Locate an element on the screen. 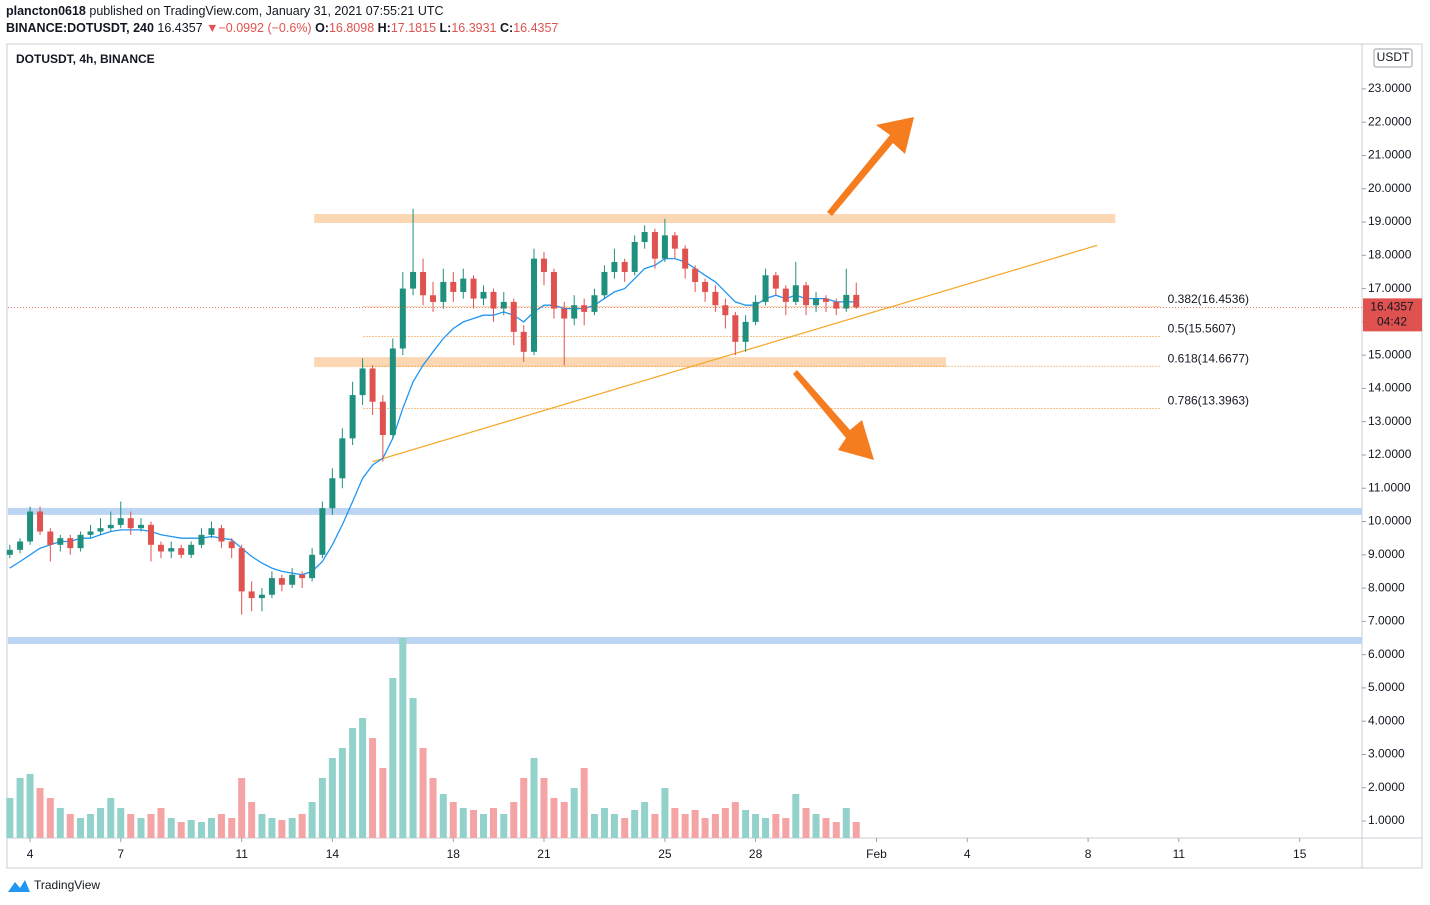 The width and height of the screenshot is (1430, 905). price-tag-countdown: 04:42 is located at coordinates (1392, 322).